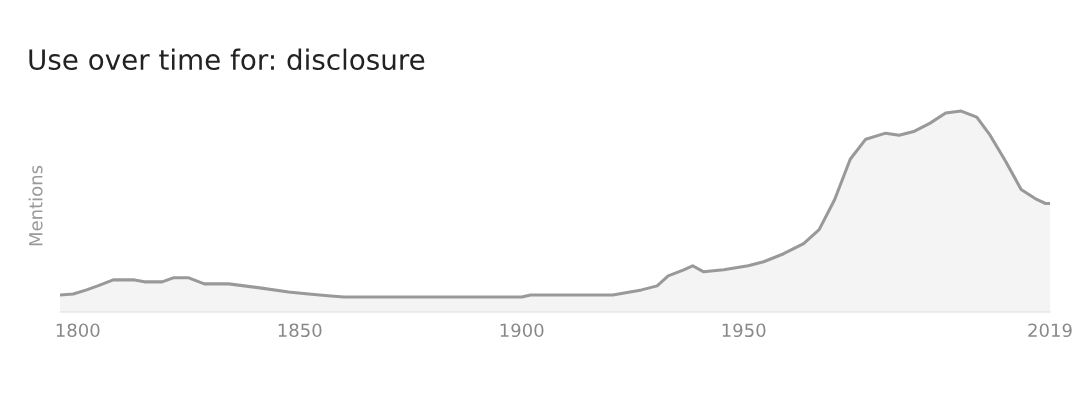 Image resolution: width=1086 pixels, height=400 pixels. I want to click on x-tick-label: 1900, so click(522, 330).